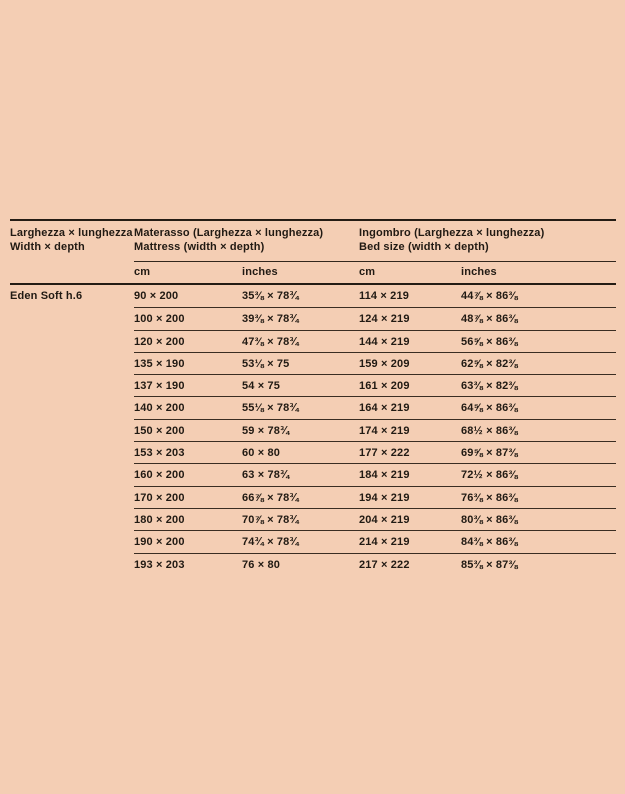 This screenshot has height=794, width=625. Describe the element at coordinates (538, 362) in the screenshot. I see `bedsize-inches: 62⅝ × 82⅜` at that location.